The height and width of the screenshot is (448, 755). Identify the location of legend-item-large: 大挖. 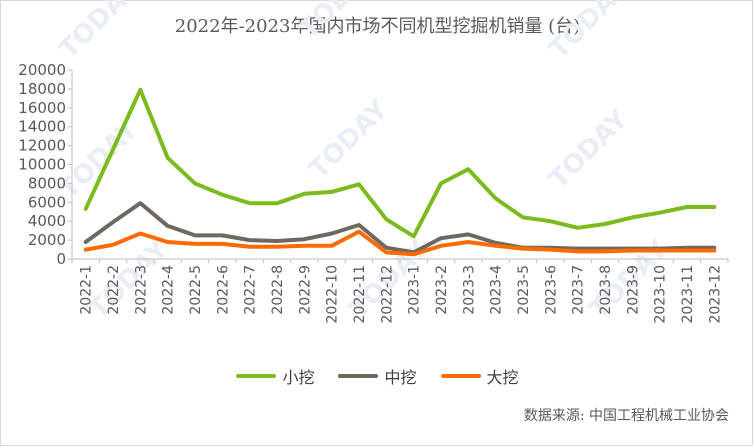
(479, 376).